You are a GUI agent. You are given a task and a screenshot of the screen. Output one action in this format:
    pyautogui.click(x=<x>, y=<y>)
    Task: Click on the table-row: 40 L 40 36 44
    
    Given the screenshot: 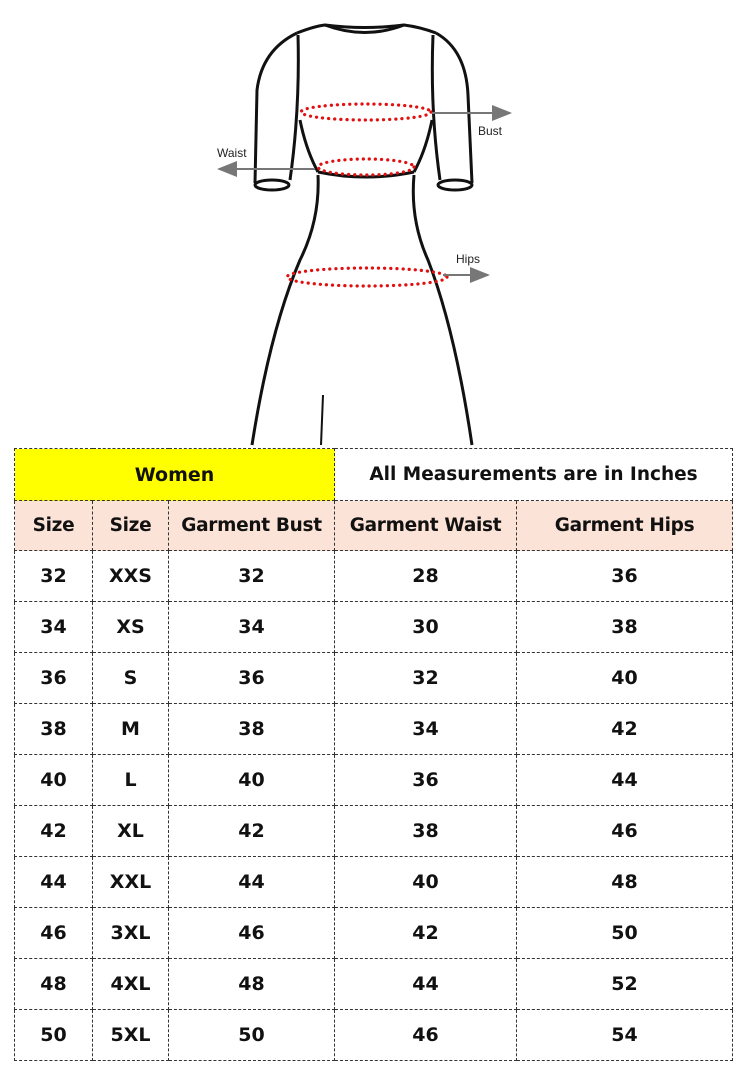 What is the action you would take?
    pyautogui.click(x=374, y=780)
    